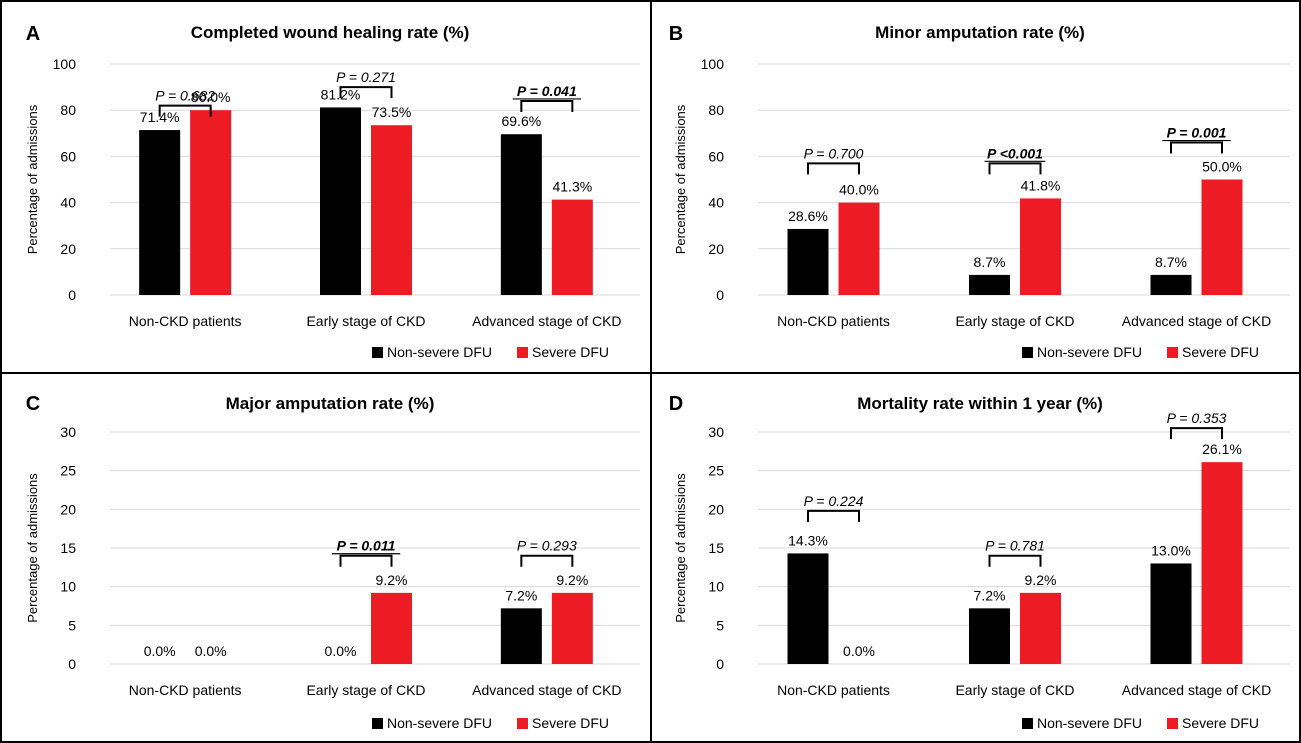  Describe the element at coordinates (185, 96) in the screenshot. I see `p-value-label: P = 0.682` at that location.